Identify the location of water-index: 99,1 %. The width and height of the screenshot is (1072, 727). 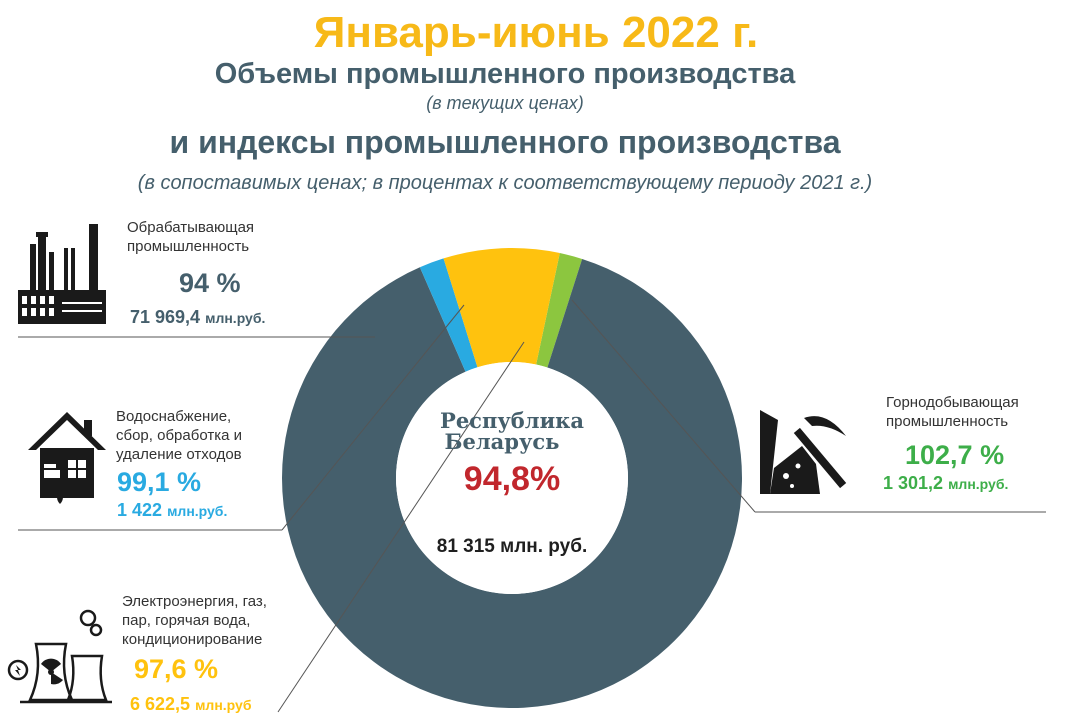
(159, 482).